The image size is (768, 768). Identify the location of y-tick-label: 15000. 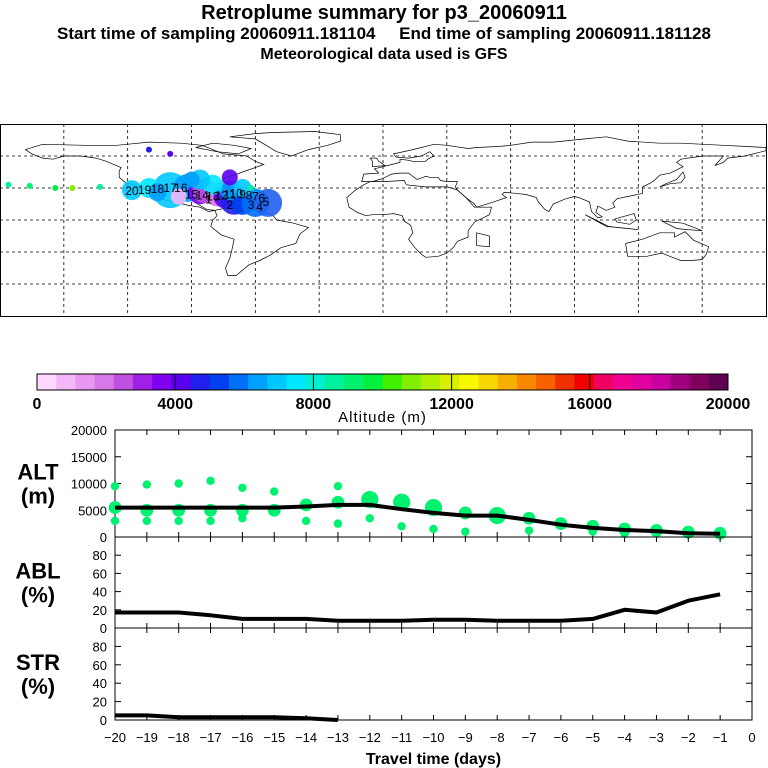
(89, 457).